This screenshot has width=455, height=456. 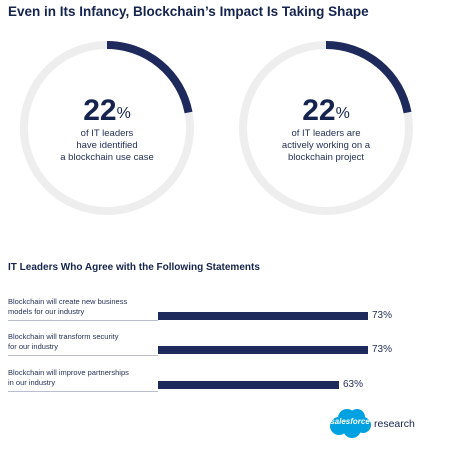 I want to click on bar-value-label: 63%, so click(x=353, y=384).